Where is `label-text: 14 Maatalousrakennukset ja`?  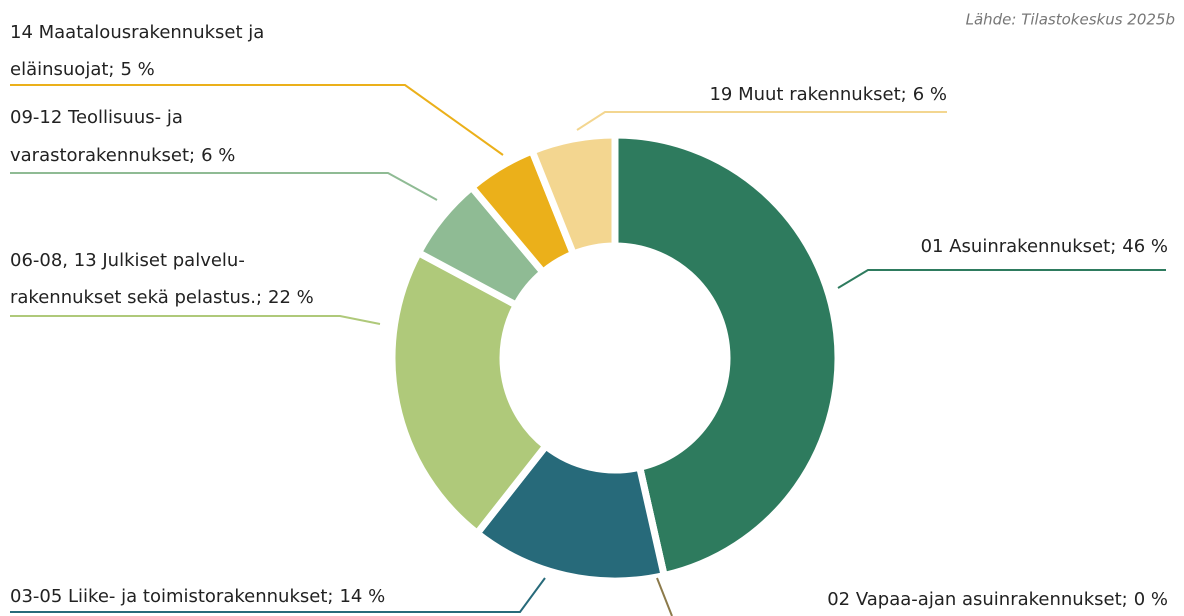 label-text: 14 Maatalousrakennukset ja is located at coordinates (137, 32).